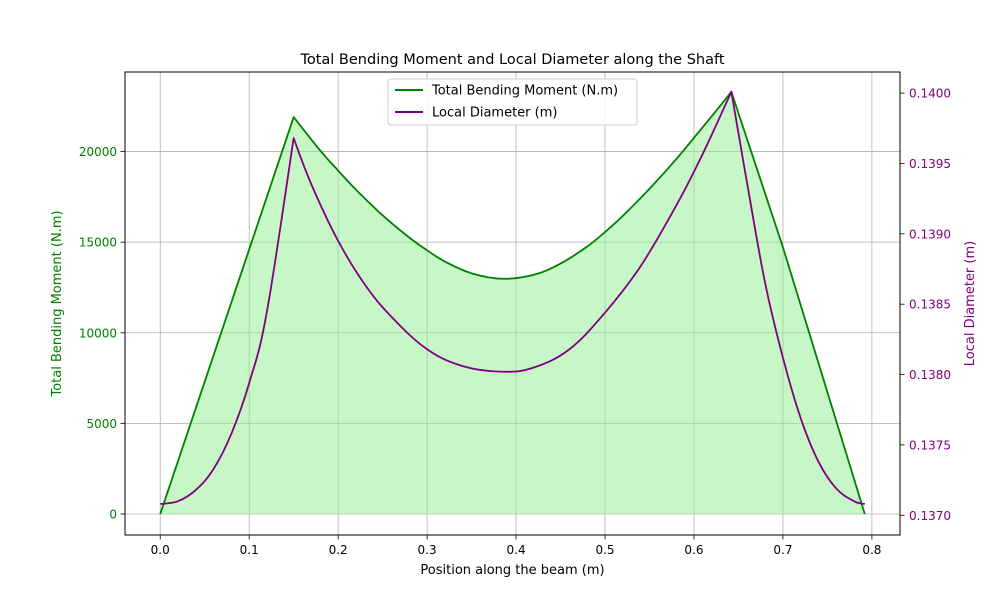 The image size is (1000, 604). I want to click on right-y-tick-label: 0.1385, so click(930, 305).